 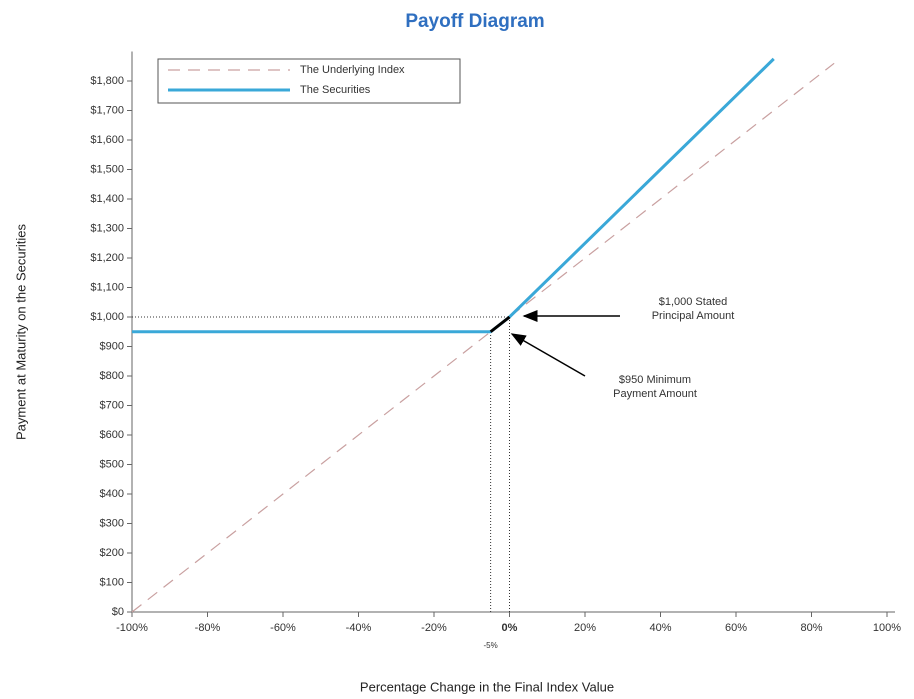 I want to click on annotation-text: $1,000 Stated, so click(x=693, y=302).